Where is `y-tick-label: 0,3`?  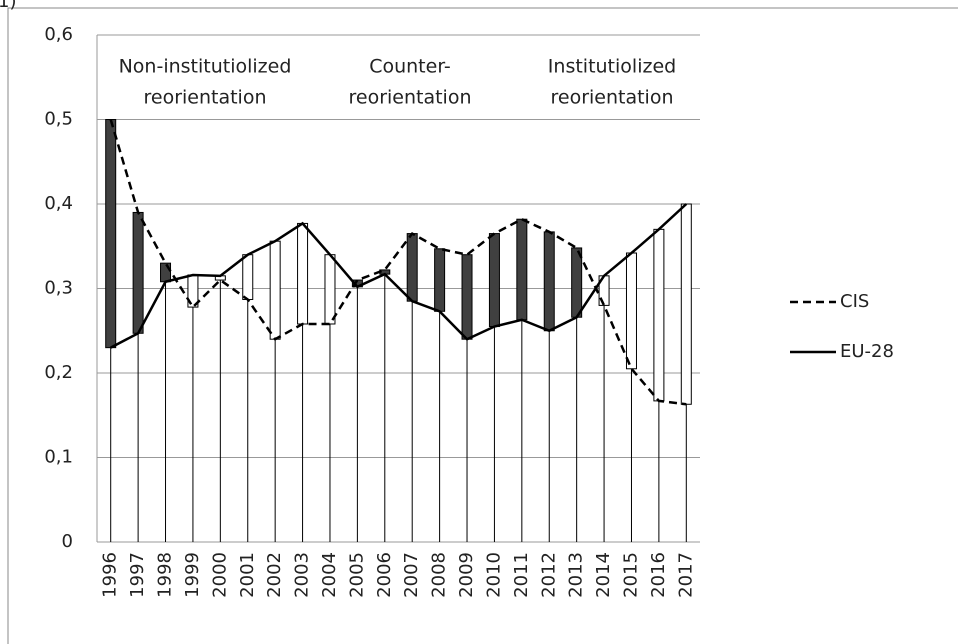
y-tick-label: 0,3 is located at coordinates (58, 288).